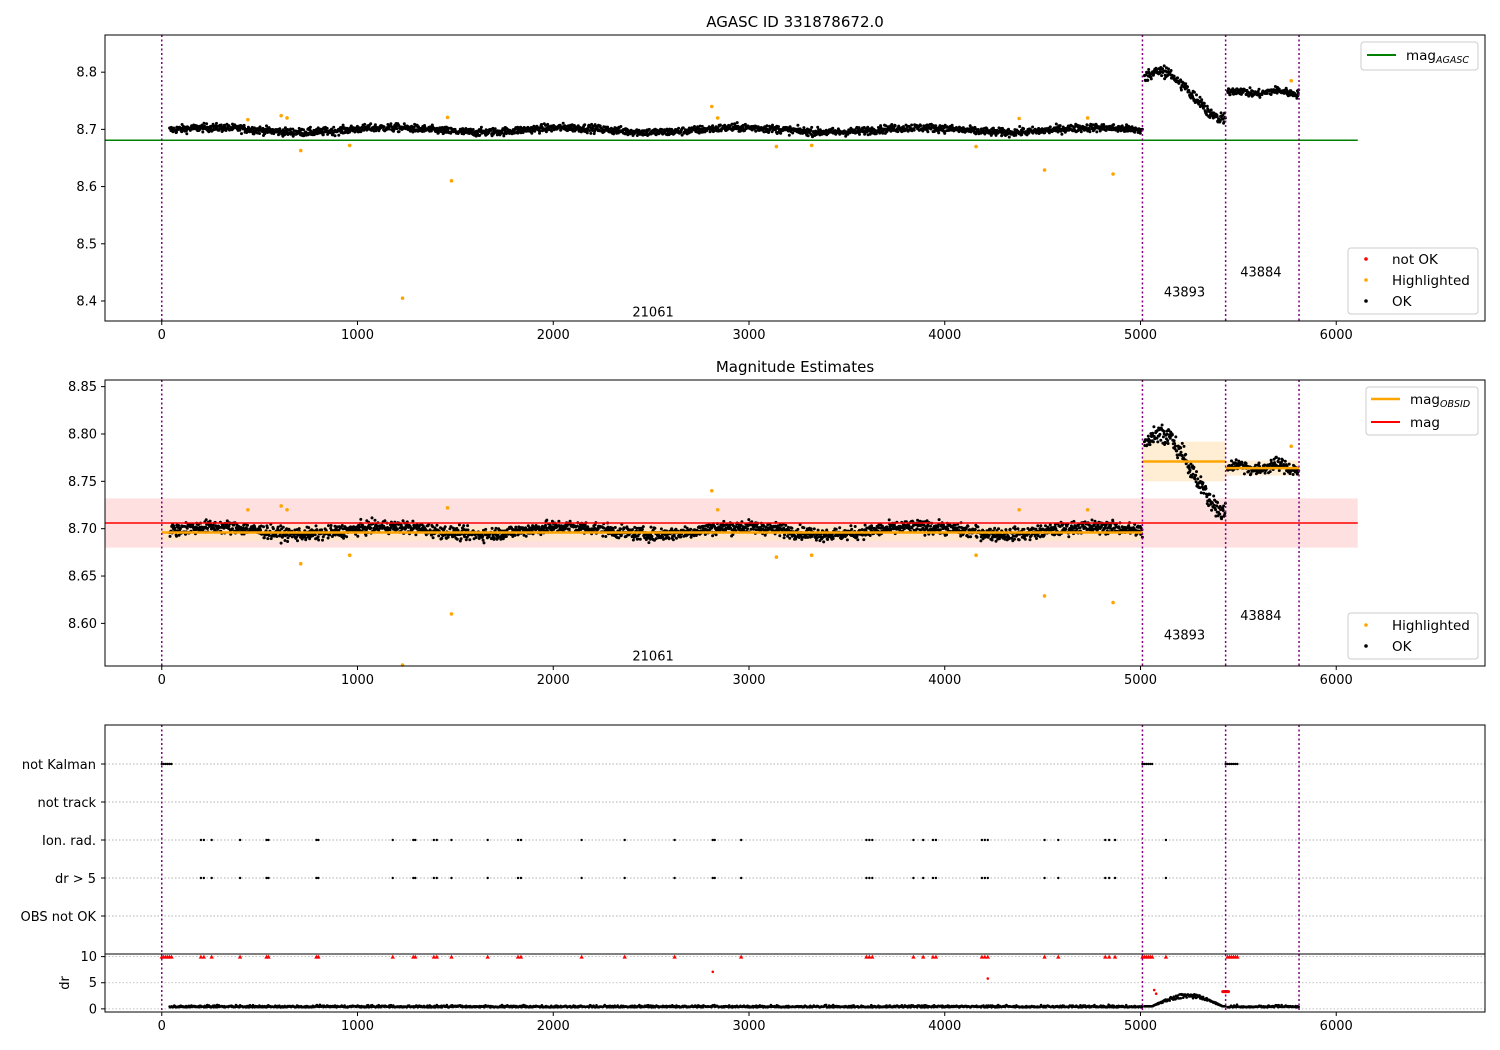 This screenshot has width=1500, height=1050. Describe the element at coordinates (1366, 280) in the screenshot. I see `legend-highlighted-marker` at that location.